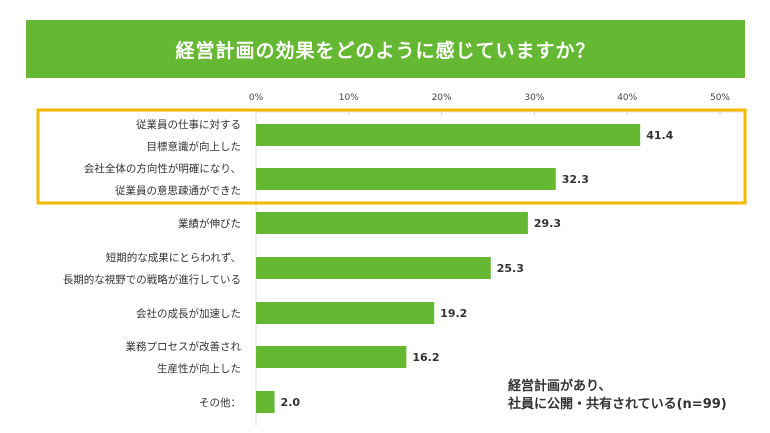 Image resolution: width=770 pixels, height=433 pixels. Describe the element at coordinates (199, 368) in the screenshot. I see `category-label: 生産性が向上した` at that location.